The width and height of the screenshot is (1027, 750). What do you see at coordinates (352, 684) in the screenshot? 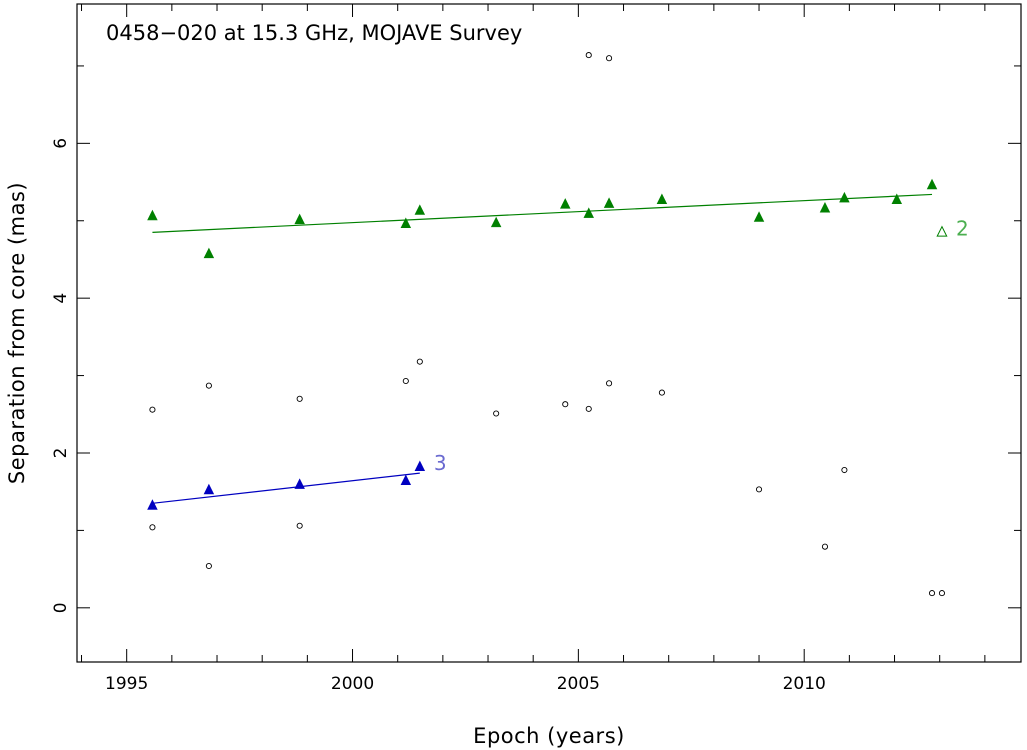
I see `x-tick-label: 2000` at bounding box center [352, 684].